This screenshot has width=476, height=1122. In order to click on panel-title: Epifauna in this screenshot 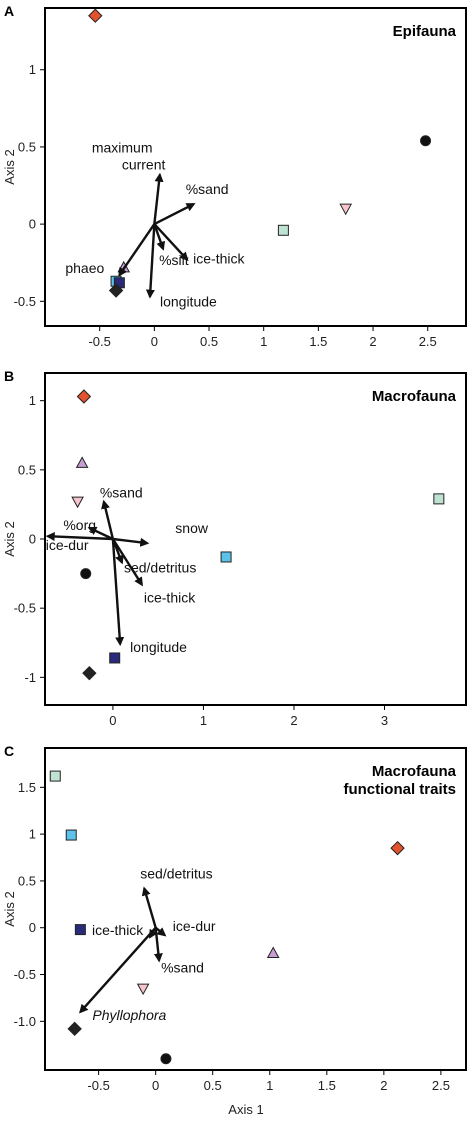, I will do `click(425, 31)`.